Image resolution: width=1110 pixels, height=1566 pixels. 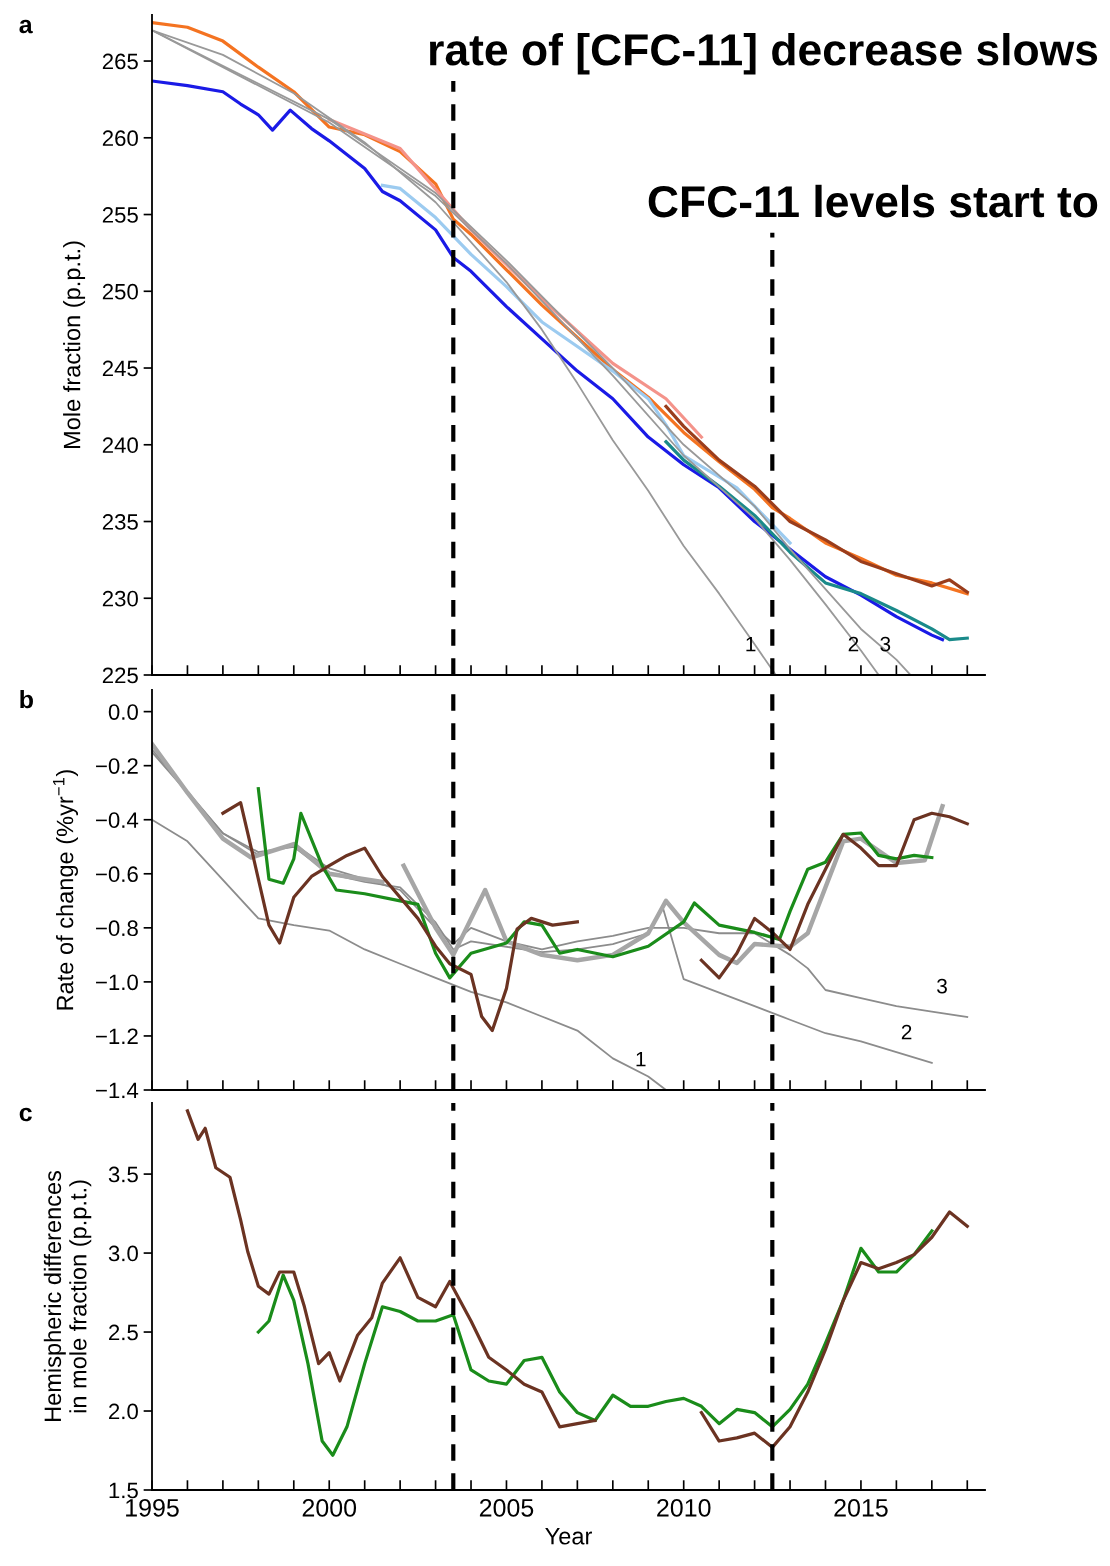 What do you see at coordinates (26, 699) in the screenshot?
I see `chart-title: b` at bounding box center [26, 699].